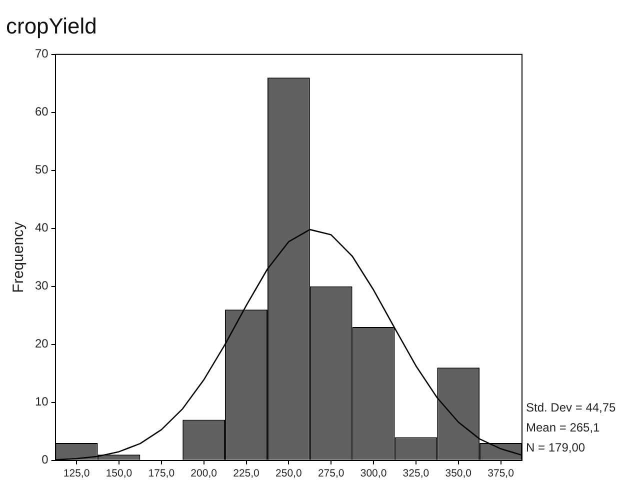  What do you see at coordinates (556, 447) in the screenshot?
I see `text: N = 179,00` at bounding box center [556, 447].